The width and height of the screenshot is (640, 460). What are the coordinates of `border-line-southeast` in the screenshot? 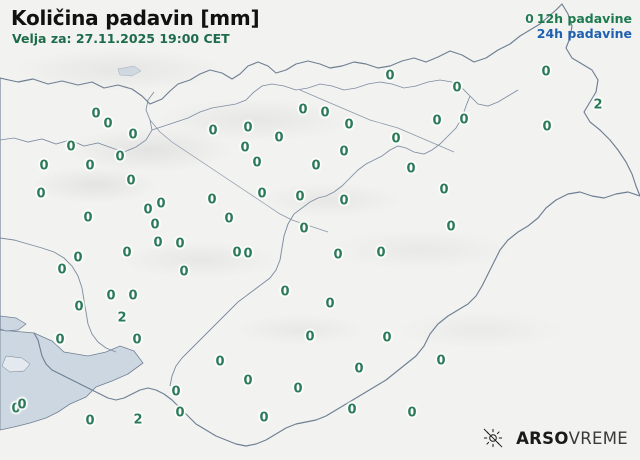 It's located at (232, 300).